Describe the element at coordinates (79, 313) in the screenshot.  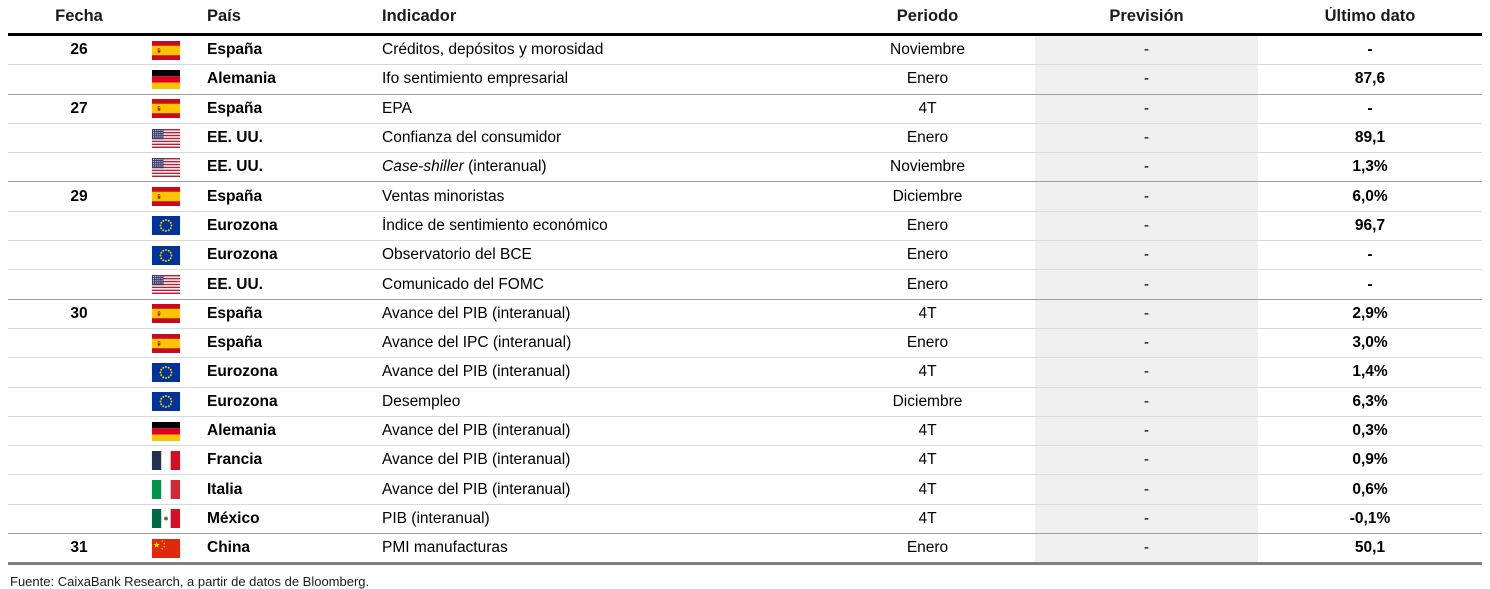
I see `date-cell: 30` at that location.